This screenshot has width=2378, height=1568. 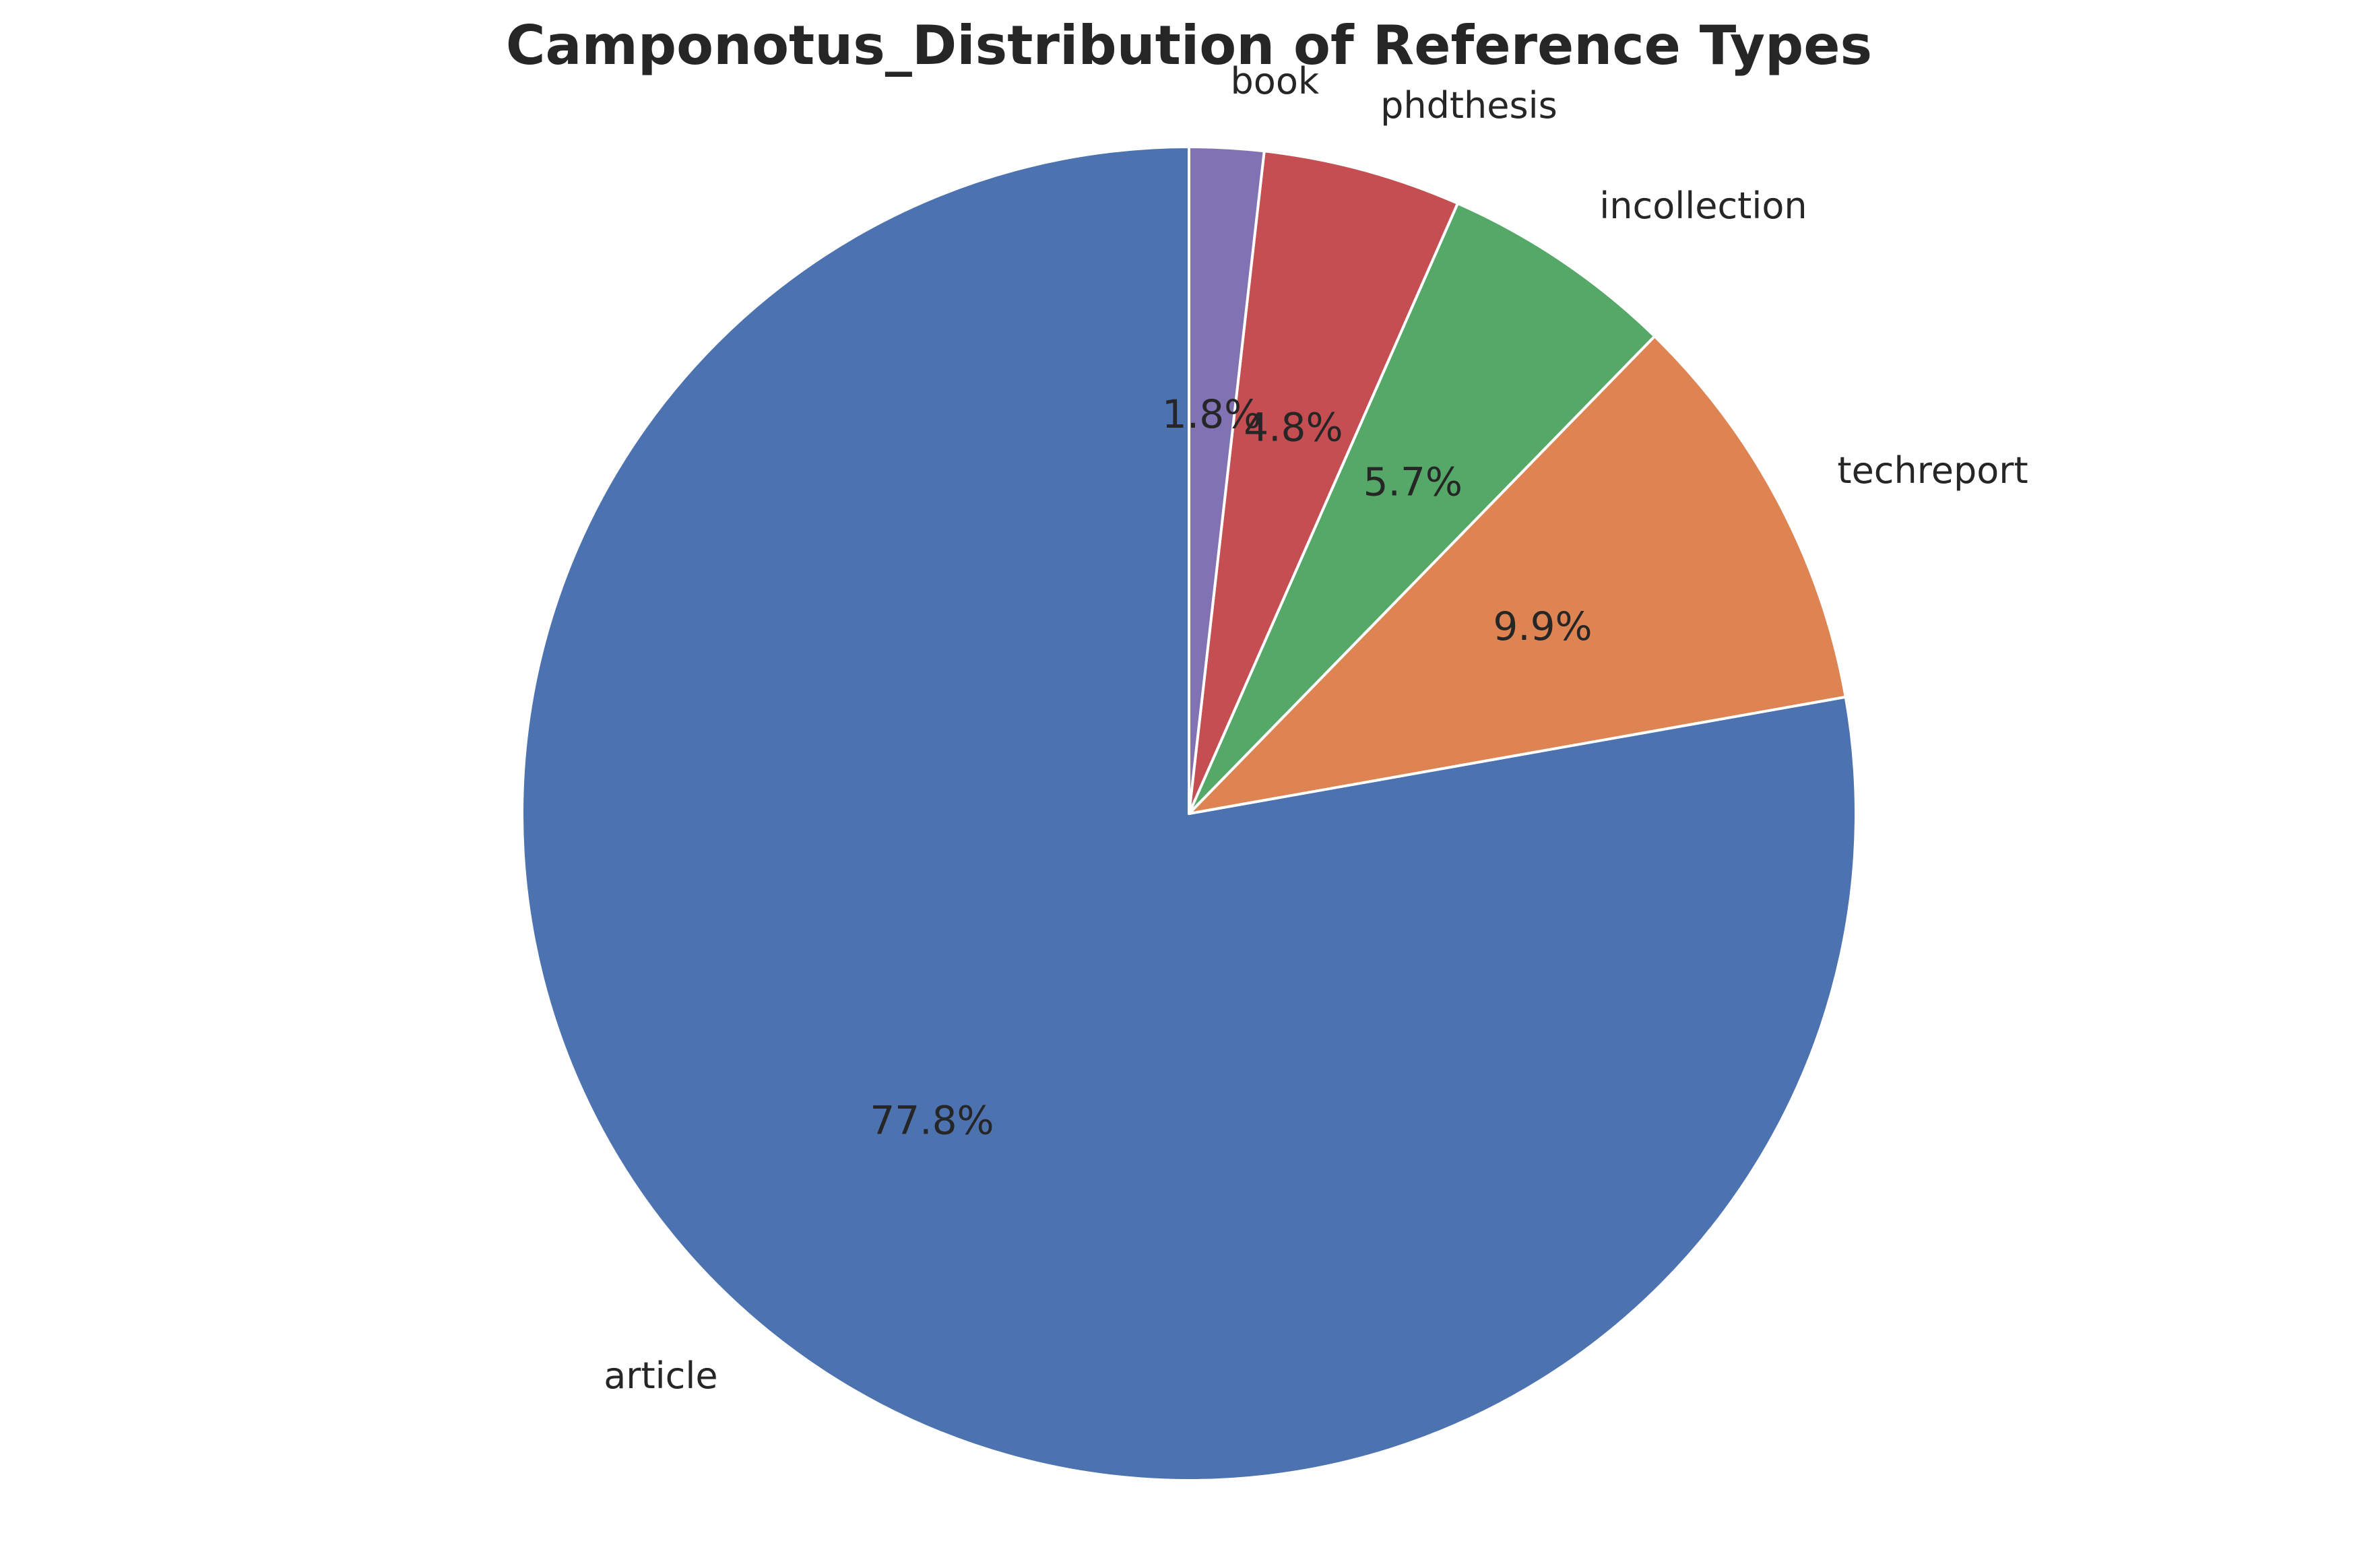 What do you see at coordinates (1413, 482) in the screenshot?
I see `percent-label-incollection: 5.7%` at bounding box center [1413, 482].